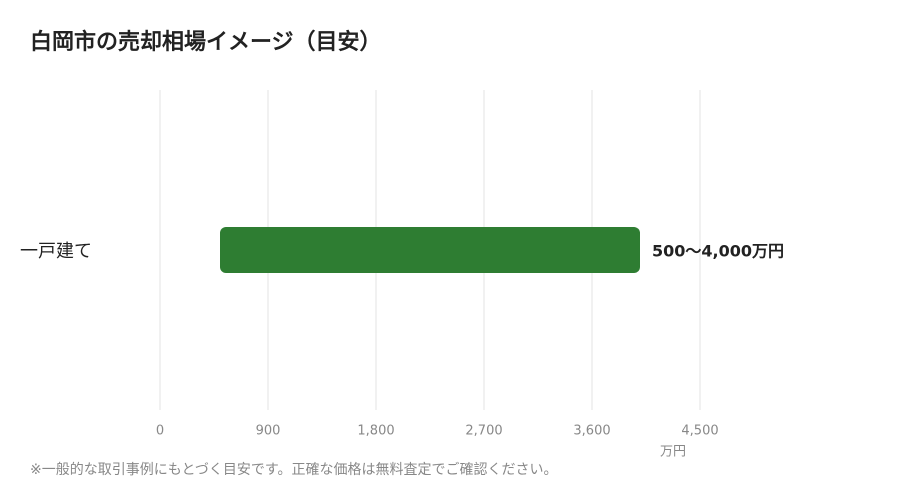 The height and width of the screenshot is (504, 900). What do you see at coordinates (375, 431) in the screenshot?
I see `x-tick-label: 1,800` at bounding box center [375, 431].